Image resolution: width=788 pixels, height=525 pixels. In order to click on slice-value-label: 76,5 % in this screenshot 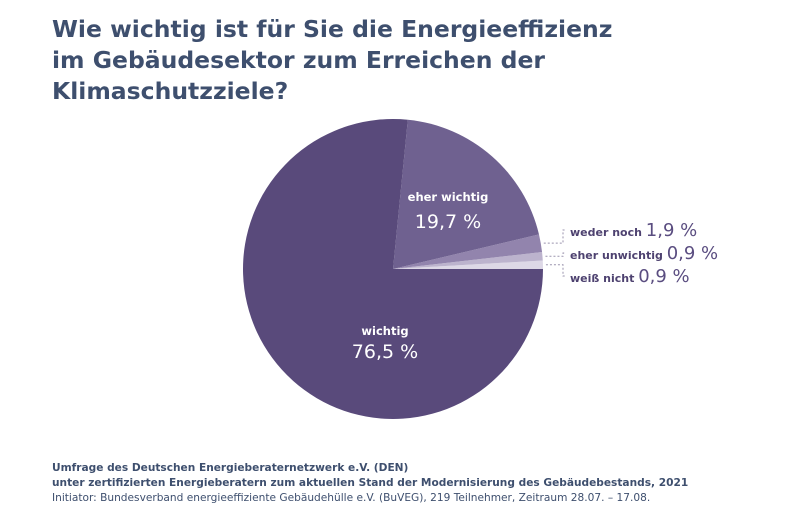, I will do `click(385, 352)`.